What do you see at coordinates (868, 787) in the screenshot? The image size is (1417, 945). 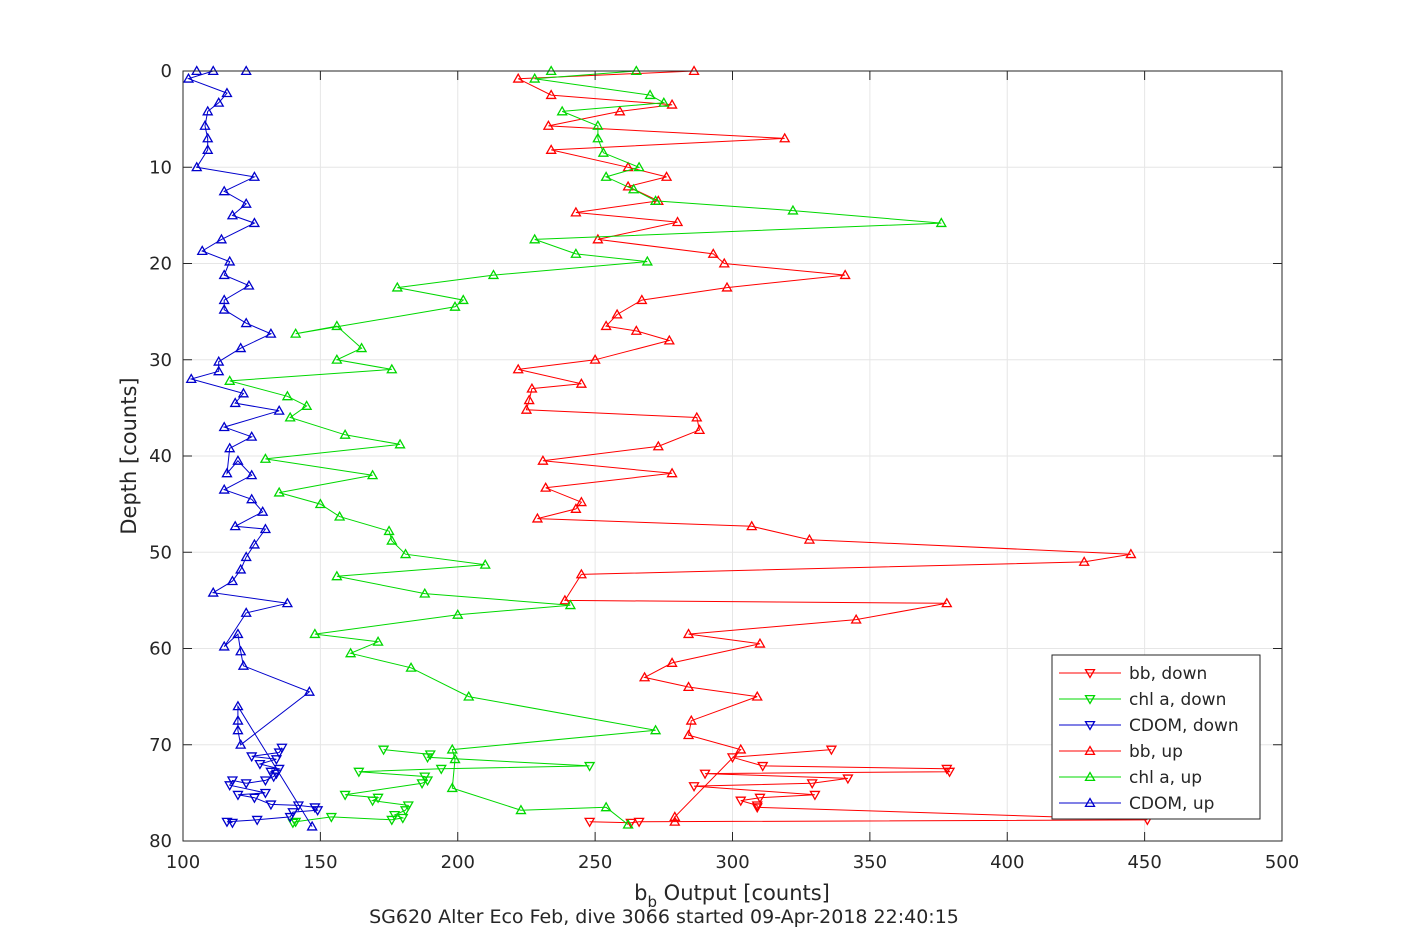 I see `series-bb-down` at bounding box center [868, 787].